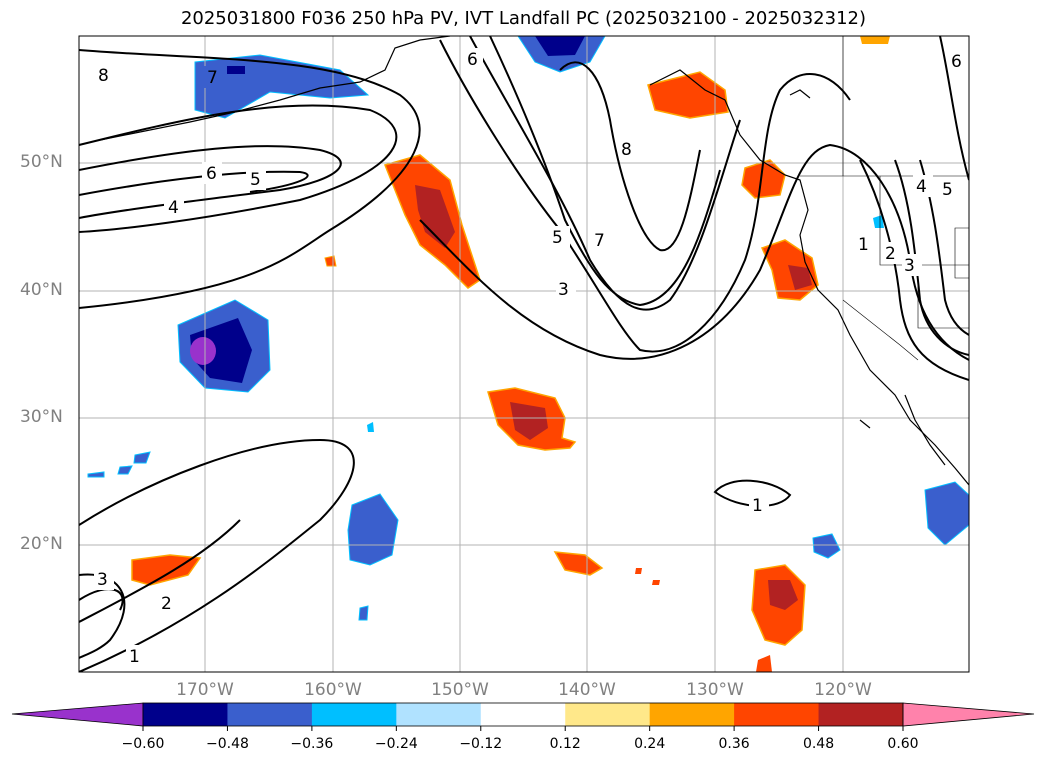 This screenshot has width=1047, height=765. Describe the element at coordinates (227, 744) in the screenshot. I see `colorbar-tick-label: −0.48` at that location.